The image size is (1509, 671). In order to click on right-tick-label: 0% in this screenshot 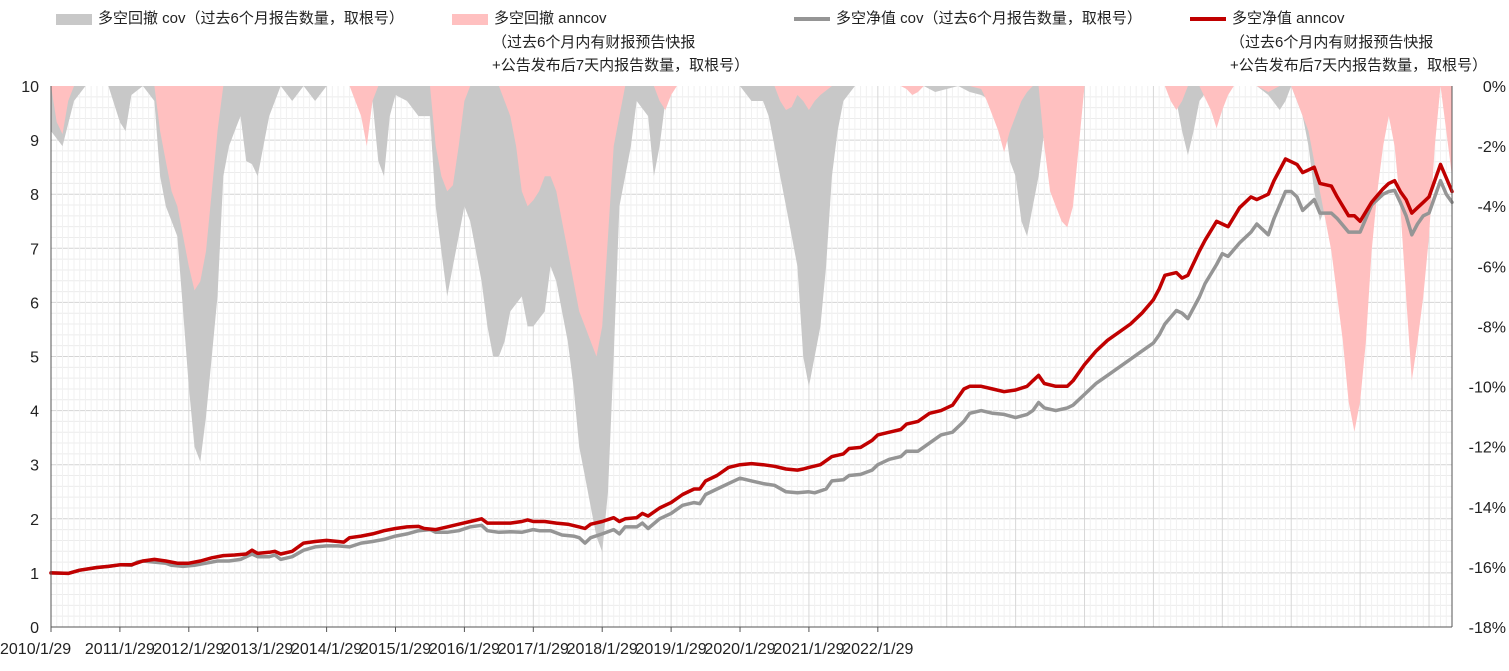, I will do `click(1494, 87)`.